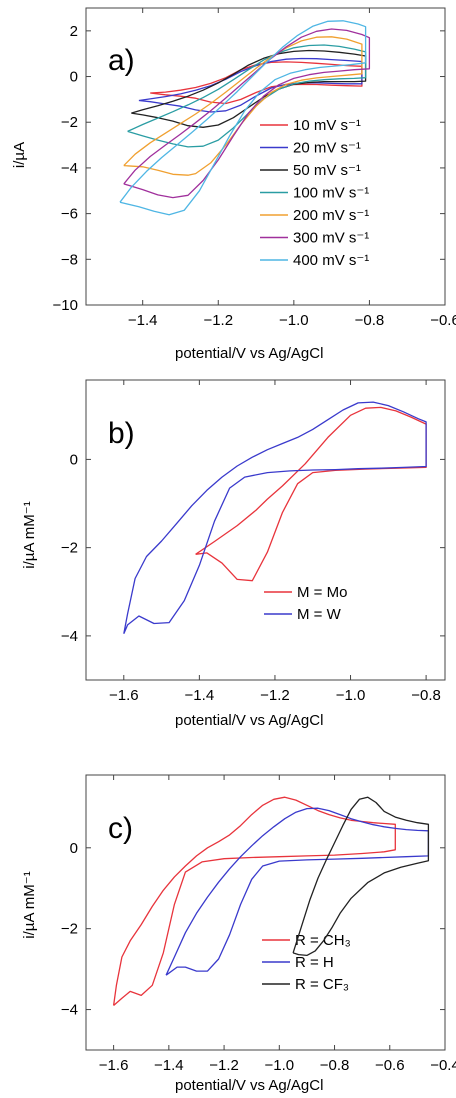 This screenshot has height=1098, width=456. I want to click on legend-entry: 50 mV s⁻¹, so click(327, 170).